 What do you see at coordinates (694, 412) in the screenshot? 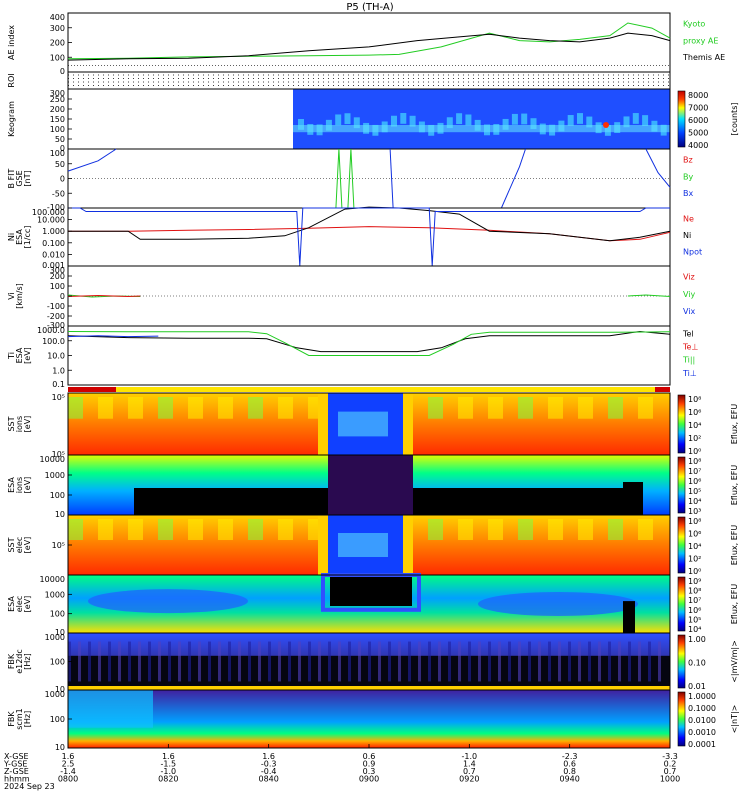
I see `colorbar-tick-label: 10⁶` at bounding box center [694, 412].